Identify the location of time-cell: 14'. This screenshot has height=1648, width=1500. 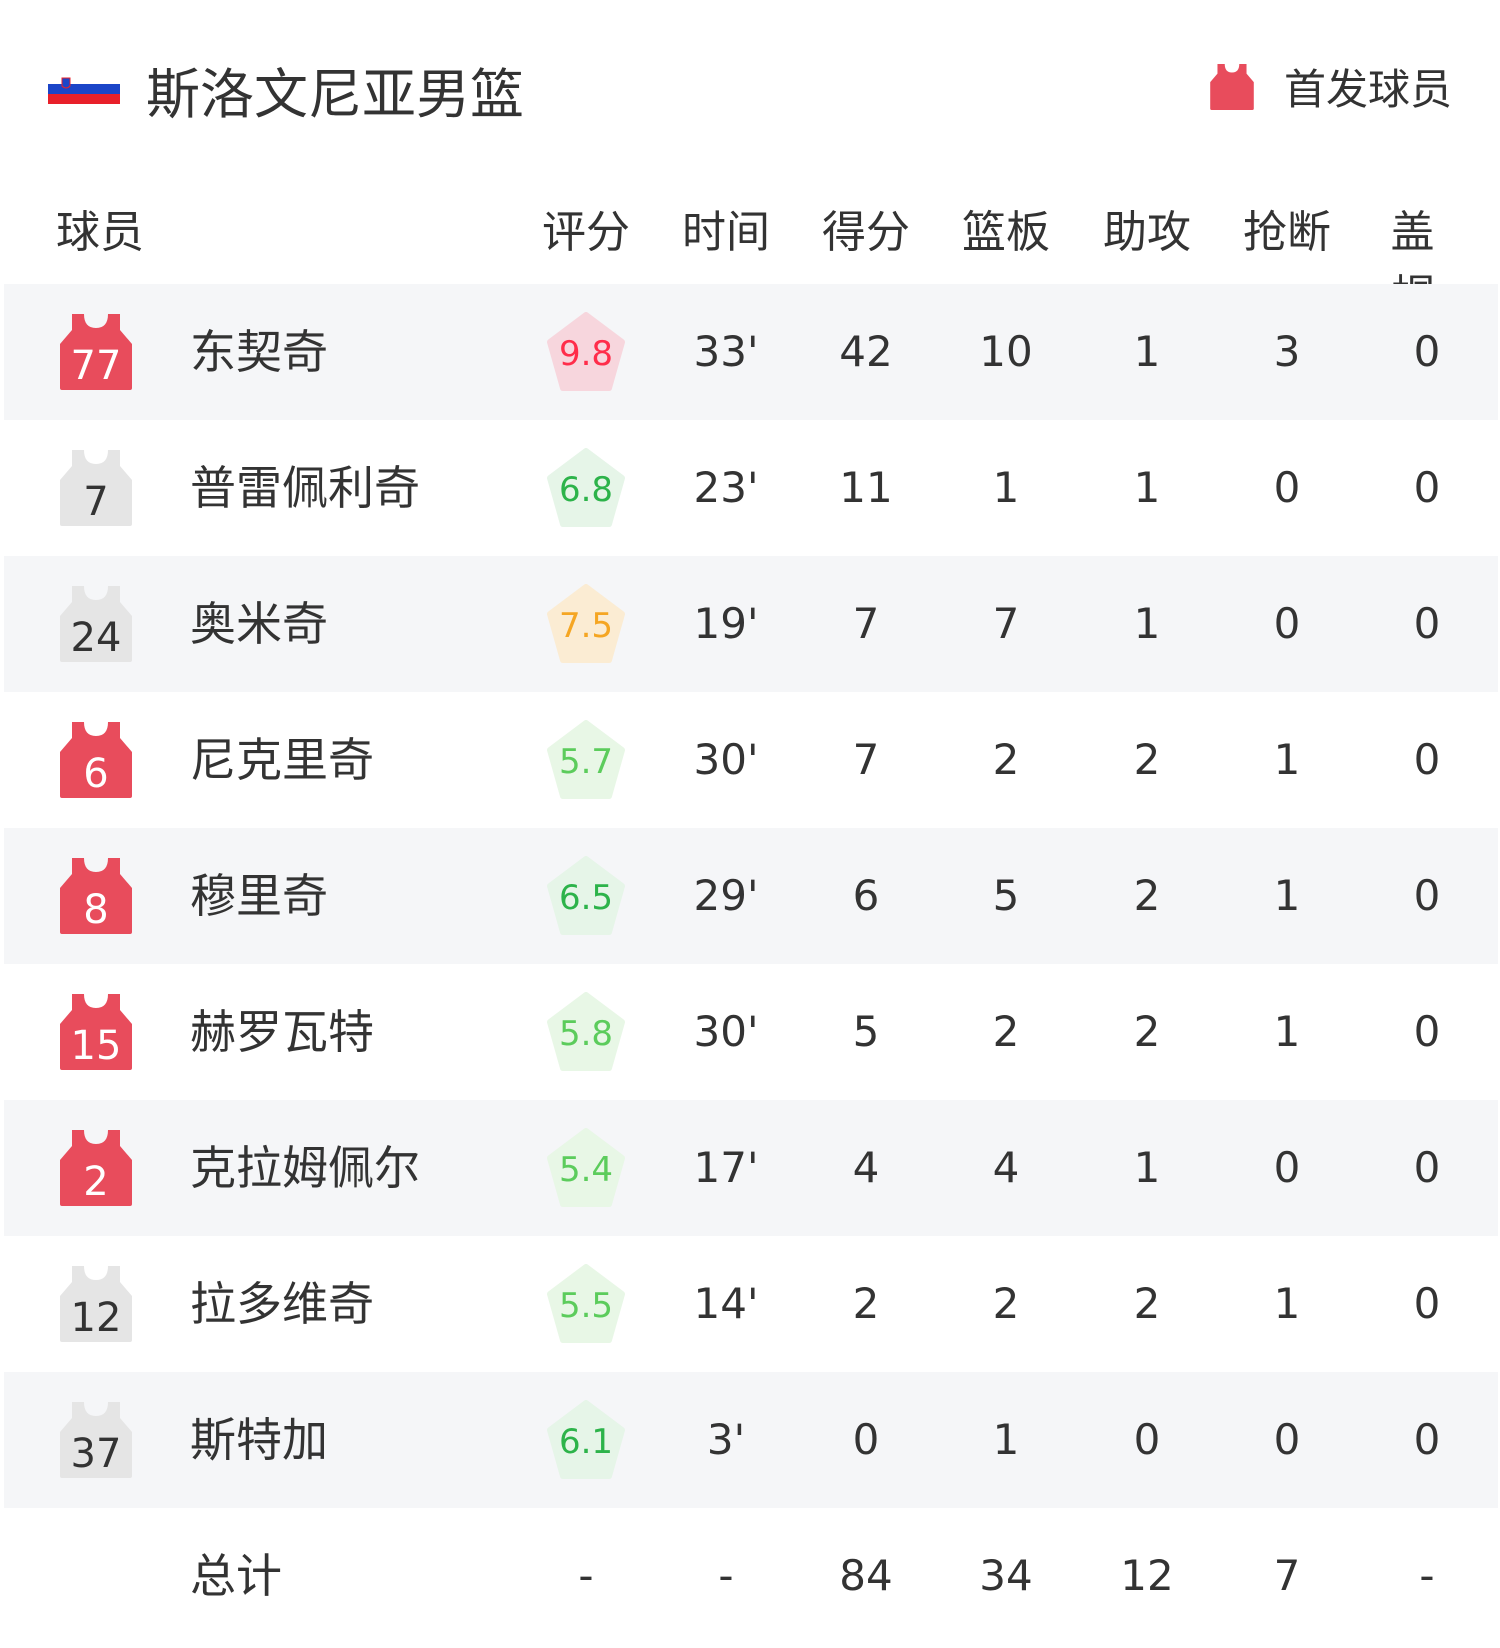
(726, 1303).